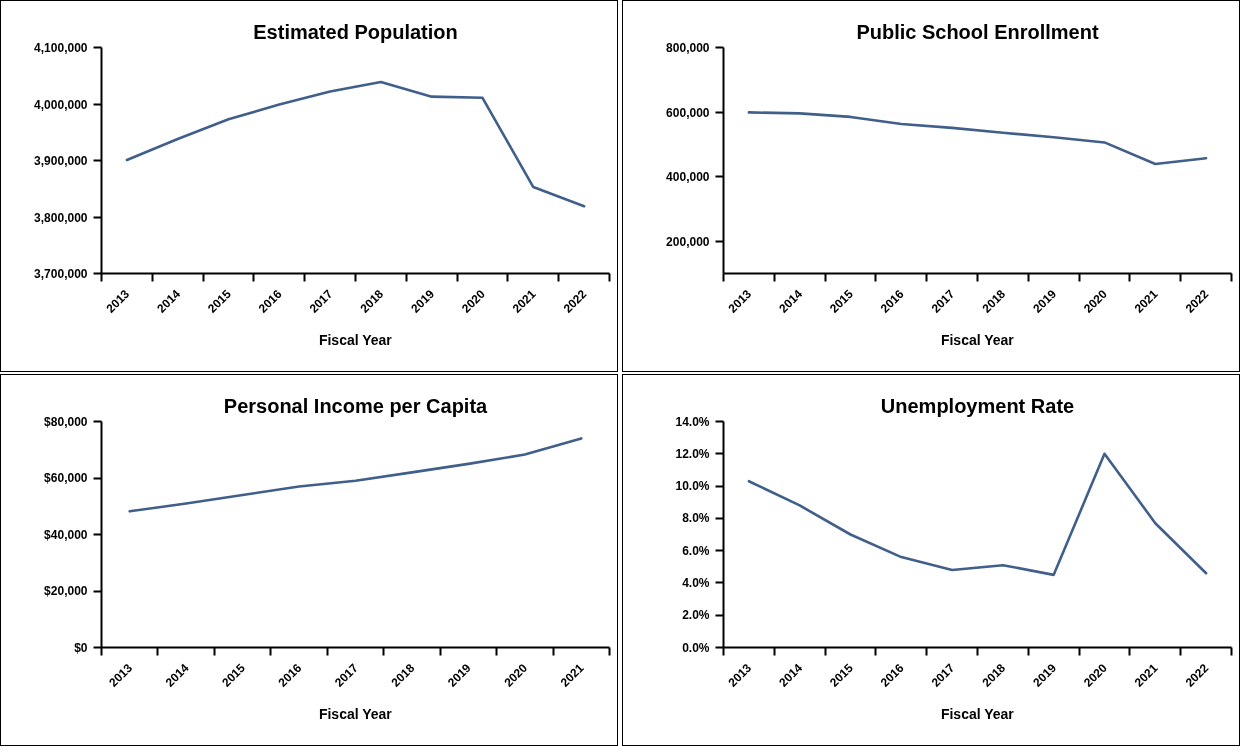 This screenshot has width=1244, height=752. Describe the element at coordinates (81, 647) in the screenshot. I see `y-tick-label: $0` at that location.